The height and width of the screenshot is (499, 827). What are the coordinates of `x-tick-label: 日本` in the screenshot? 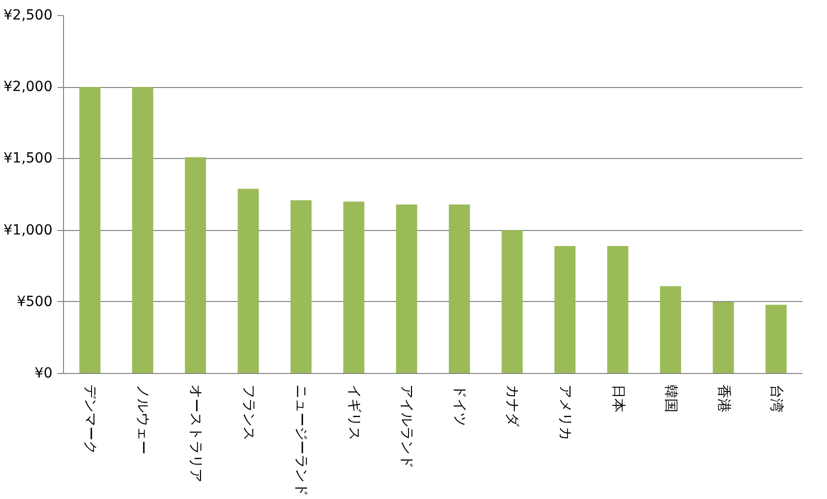 It's located at (618, 398).